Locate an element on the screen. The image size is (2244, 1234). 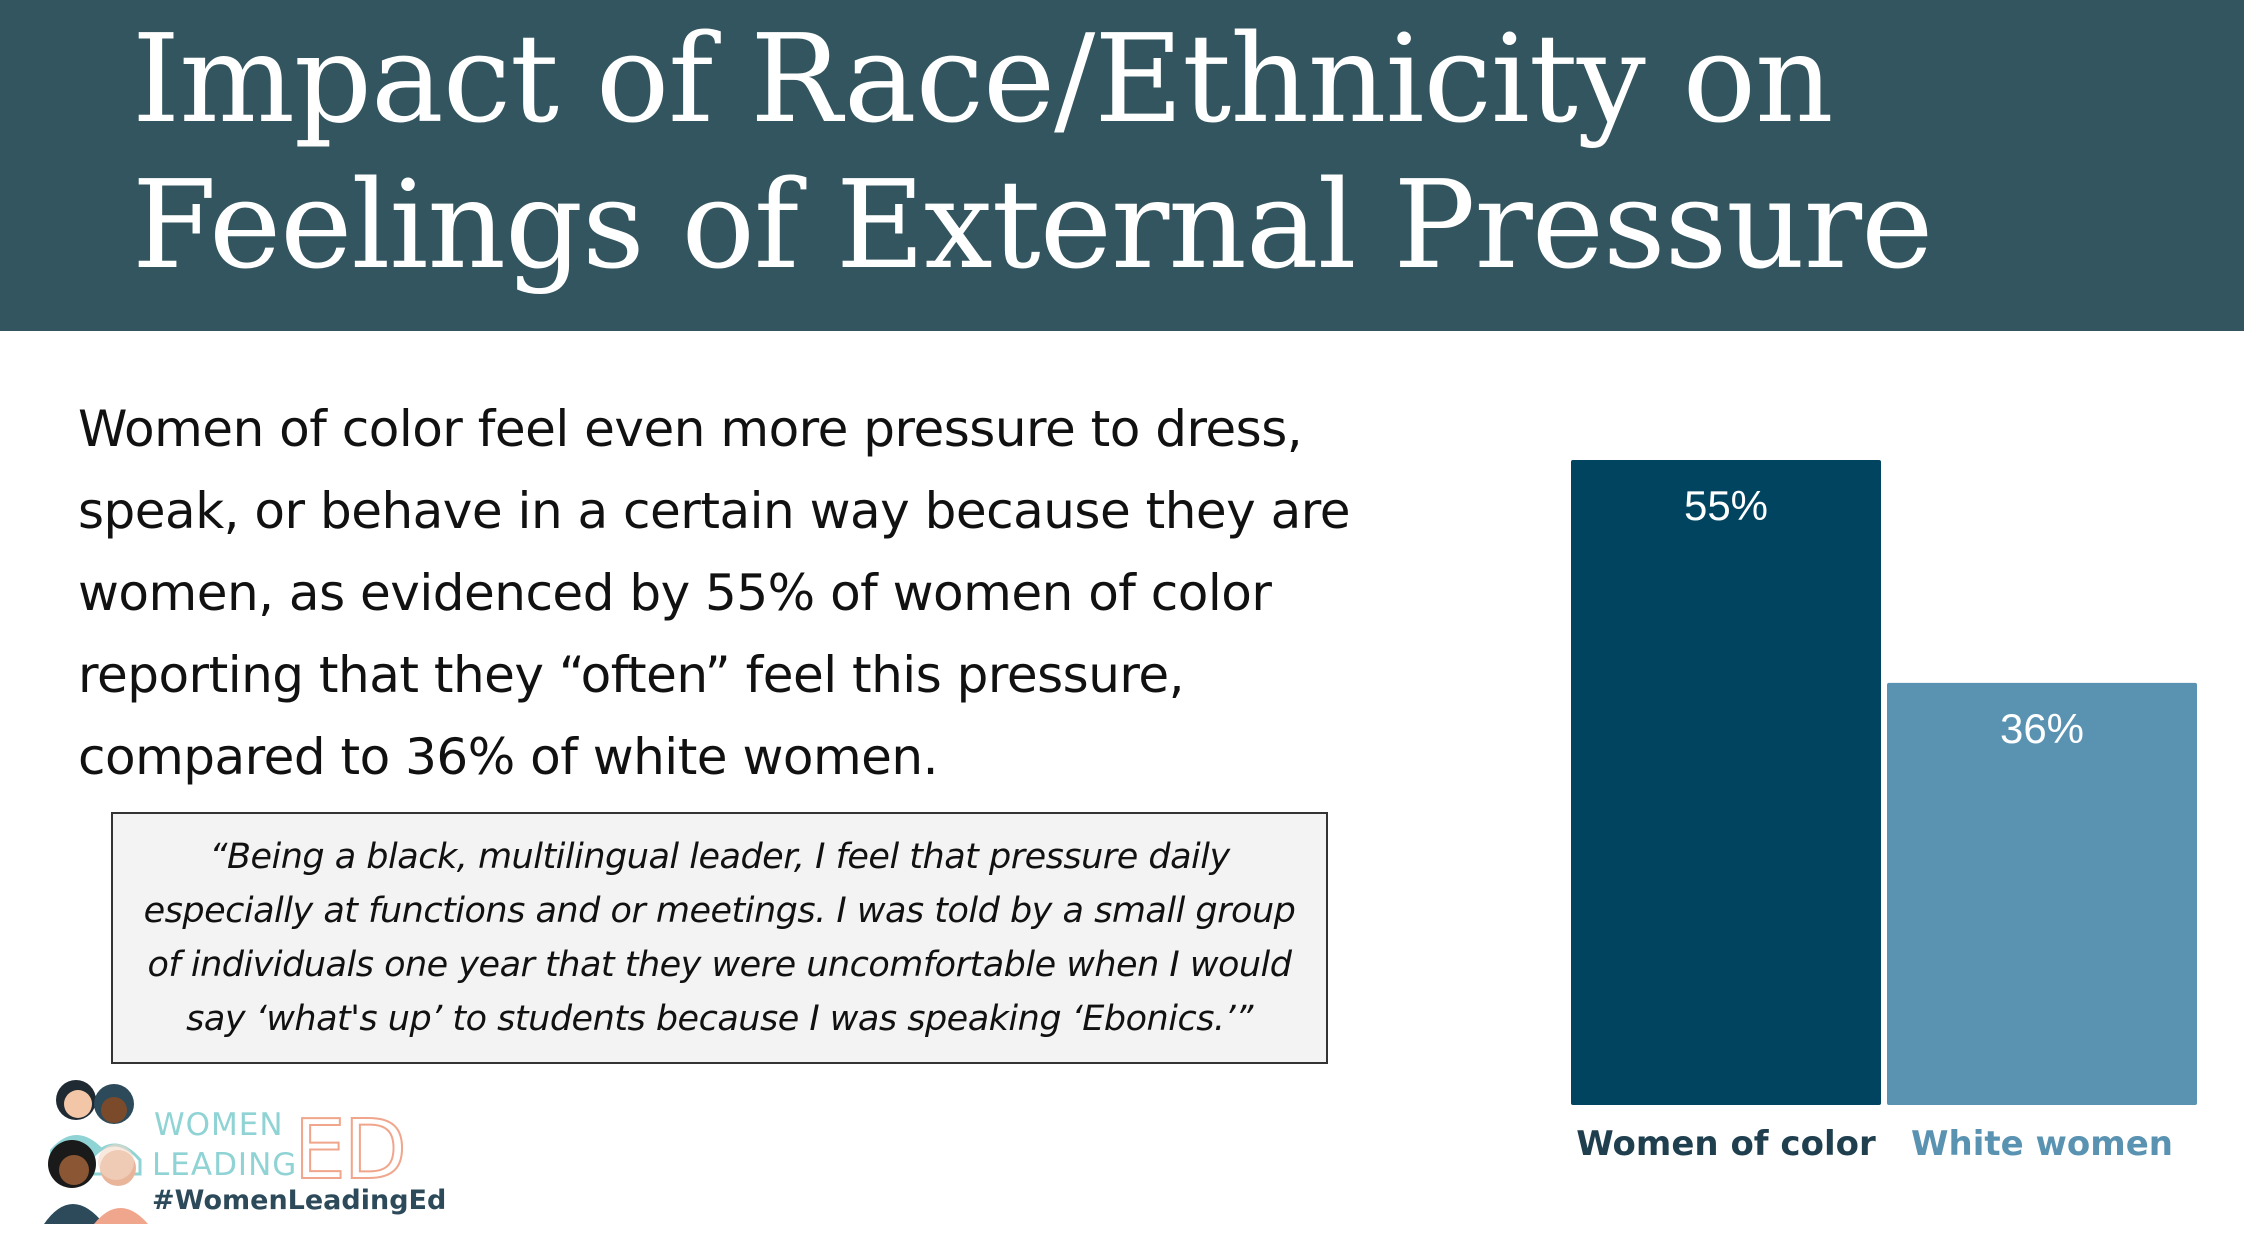
page-title-line-2: Feelings of External Pressure is located at coordinates (1032, 225).